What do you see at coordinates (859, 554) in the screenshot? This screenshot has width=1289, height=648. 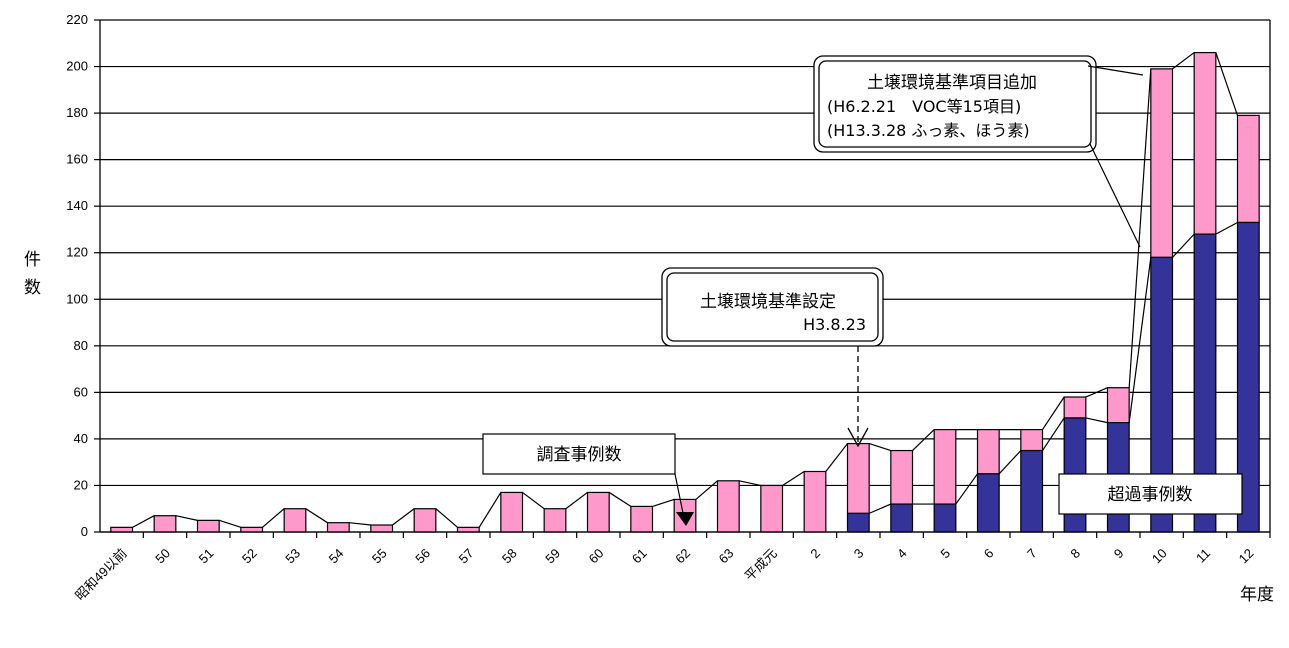 I see `x-tick-label-3: 3` at bounding box center [859, 554].